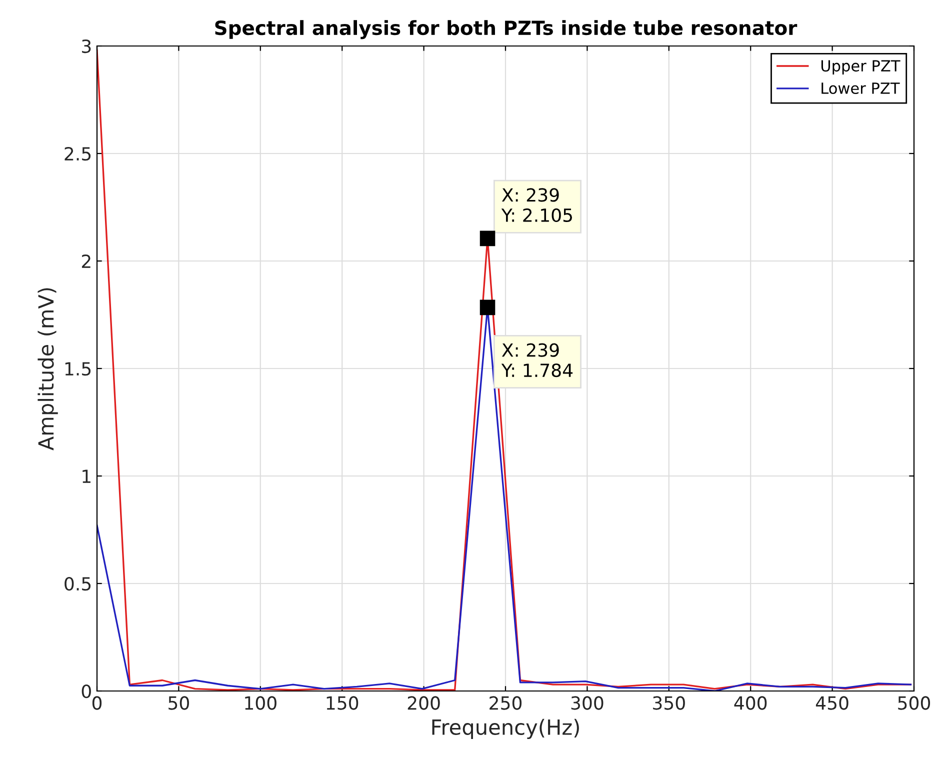 This screenshot has height=773, width=934. What do you see at coordinates (78, 369) in the screenshot?
I see `y-tick-label: 1.5` at bounding box center [78, 369].